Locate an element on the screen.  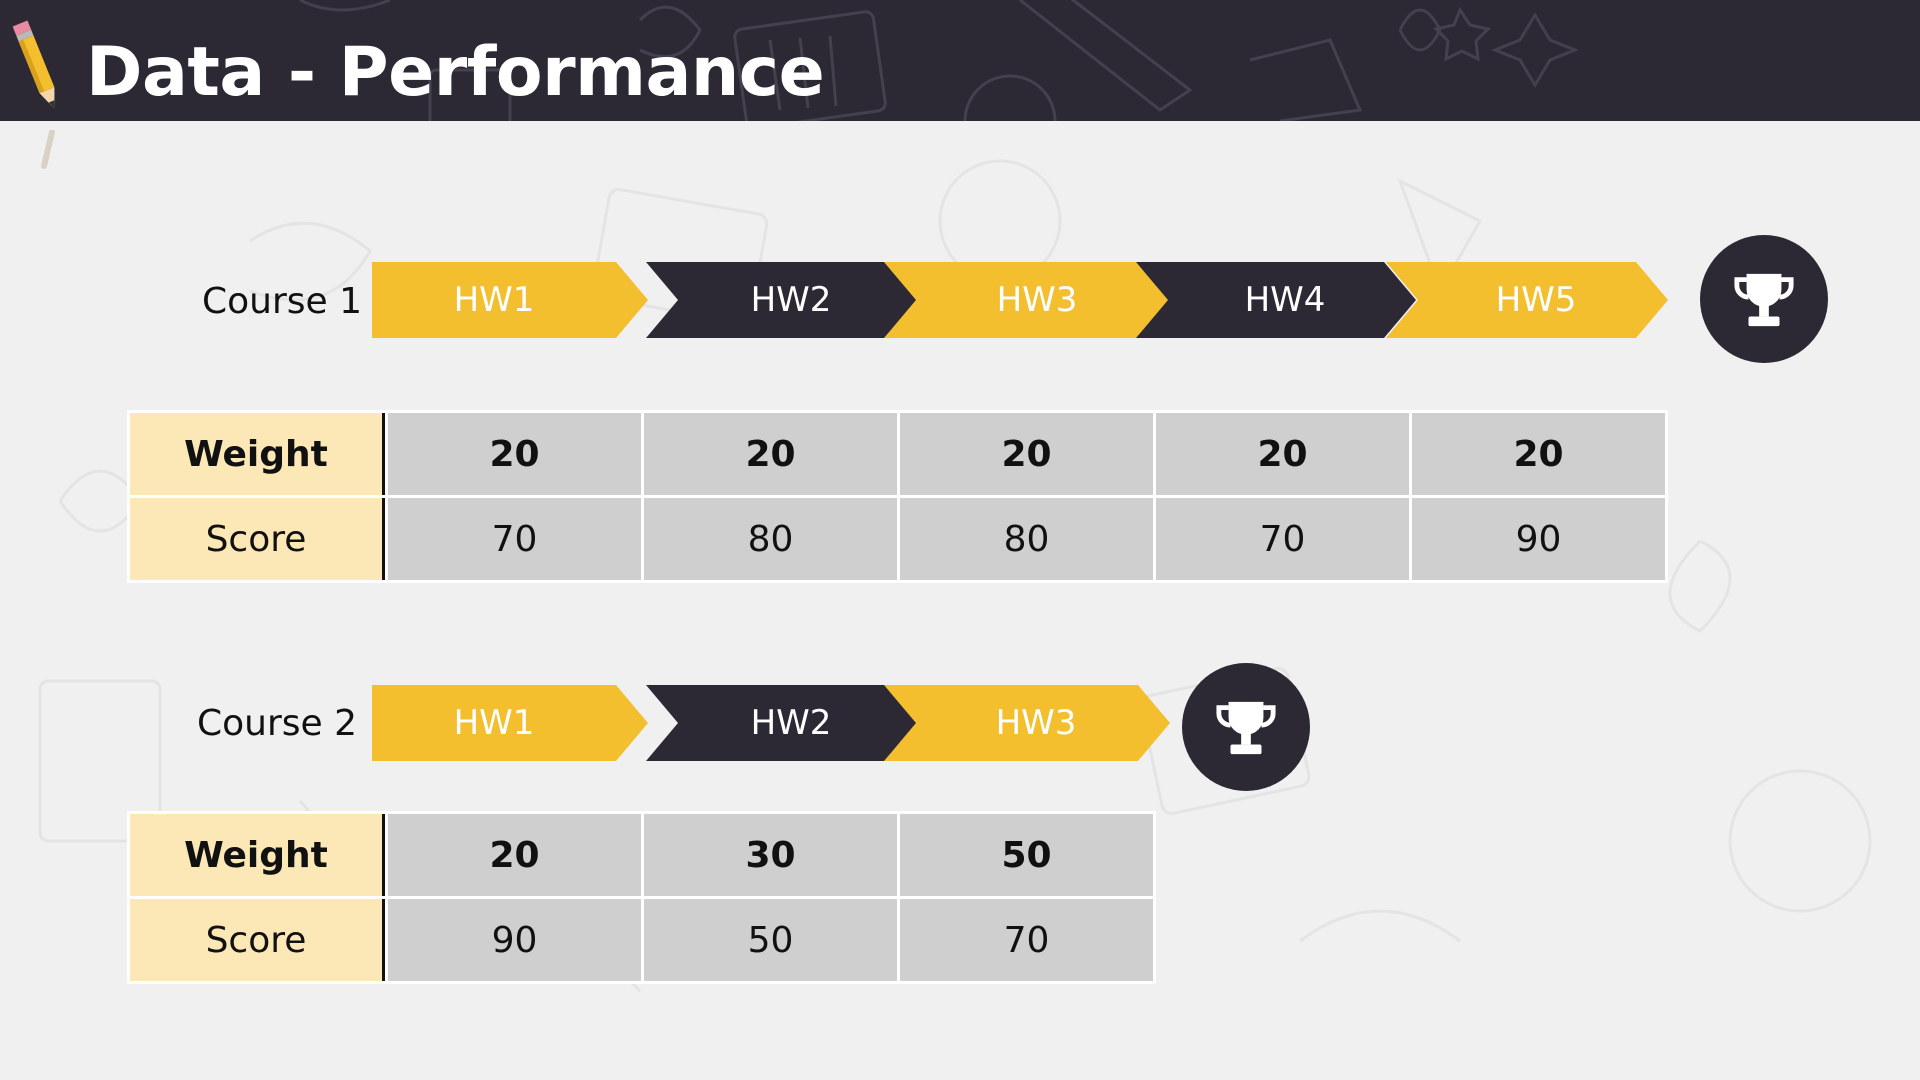
course-2-score-row: Score 90 50 70 is located at coordinates (641, 940).